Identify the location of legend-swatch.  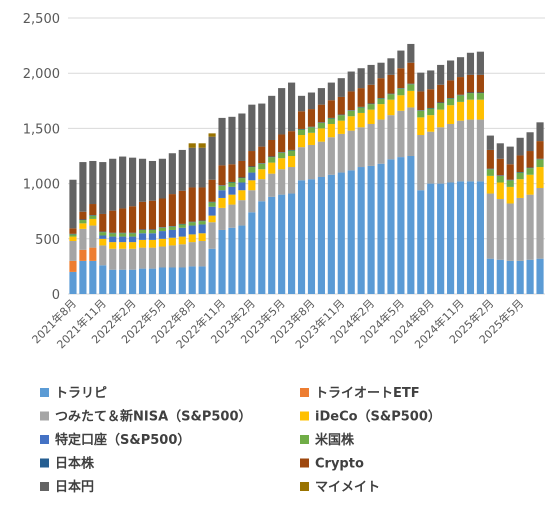
(44, 463).